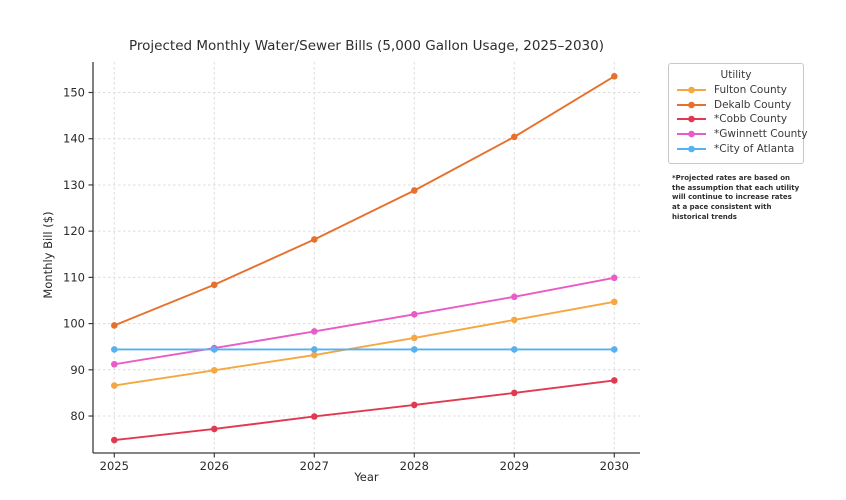 The width and height of the screenshot is (846, 500). Describe the element at coordinates (691, 105) in the screenshot. I see `legend-marker-dekalb-county` at that location.